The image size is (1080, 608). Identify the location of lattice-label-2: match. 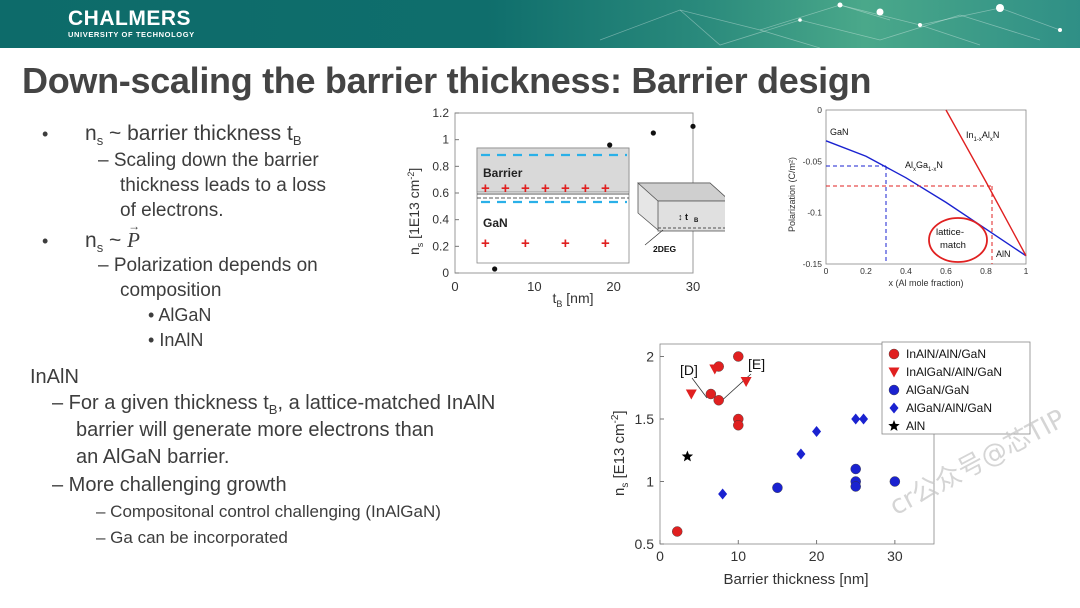
(953, 245).